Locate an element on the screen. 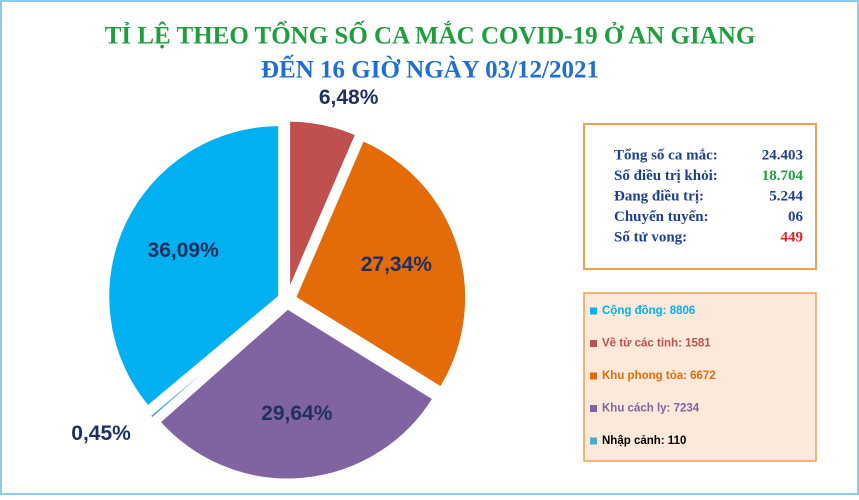 Image resolution: width=859 pixels, height=500 pixels. data-label: 29,64% is located at coordinates (297, 413).